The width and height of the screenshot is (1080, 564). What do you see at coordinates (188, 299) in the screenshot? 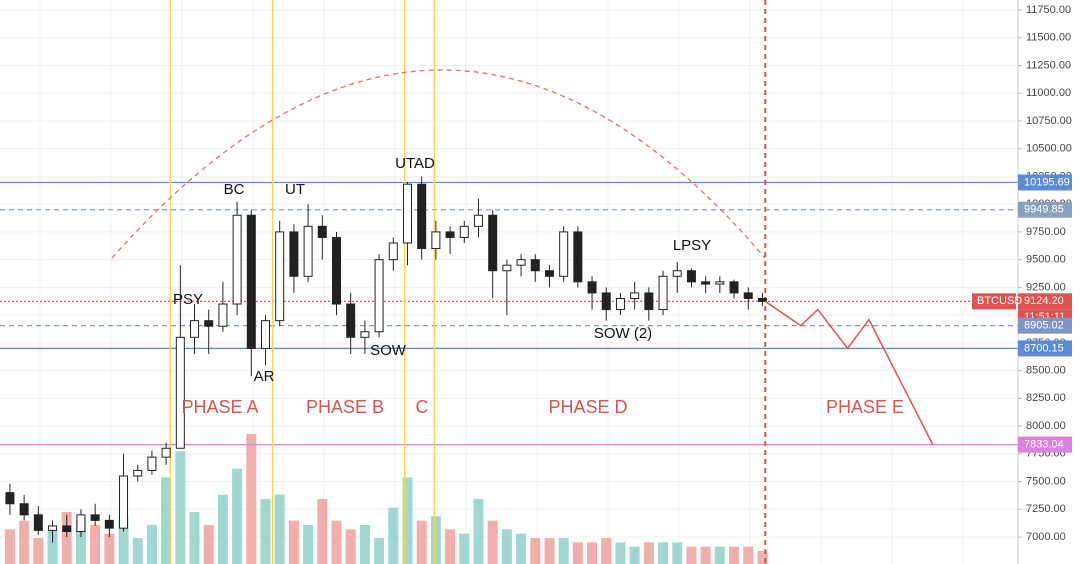
I see `annotation: PSY` at bounding box center [188, 299].